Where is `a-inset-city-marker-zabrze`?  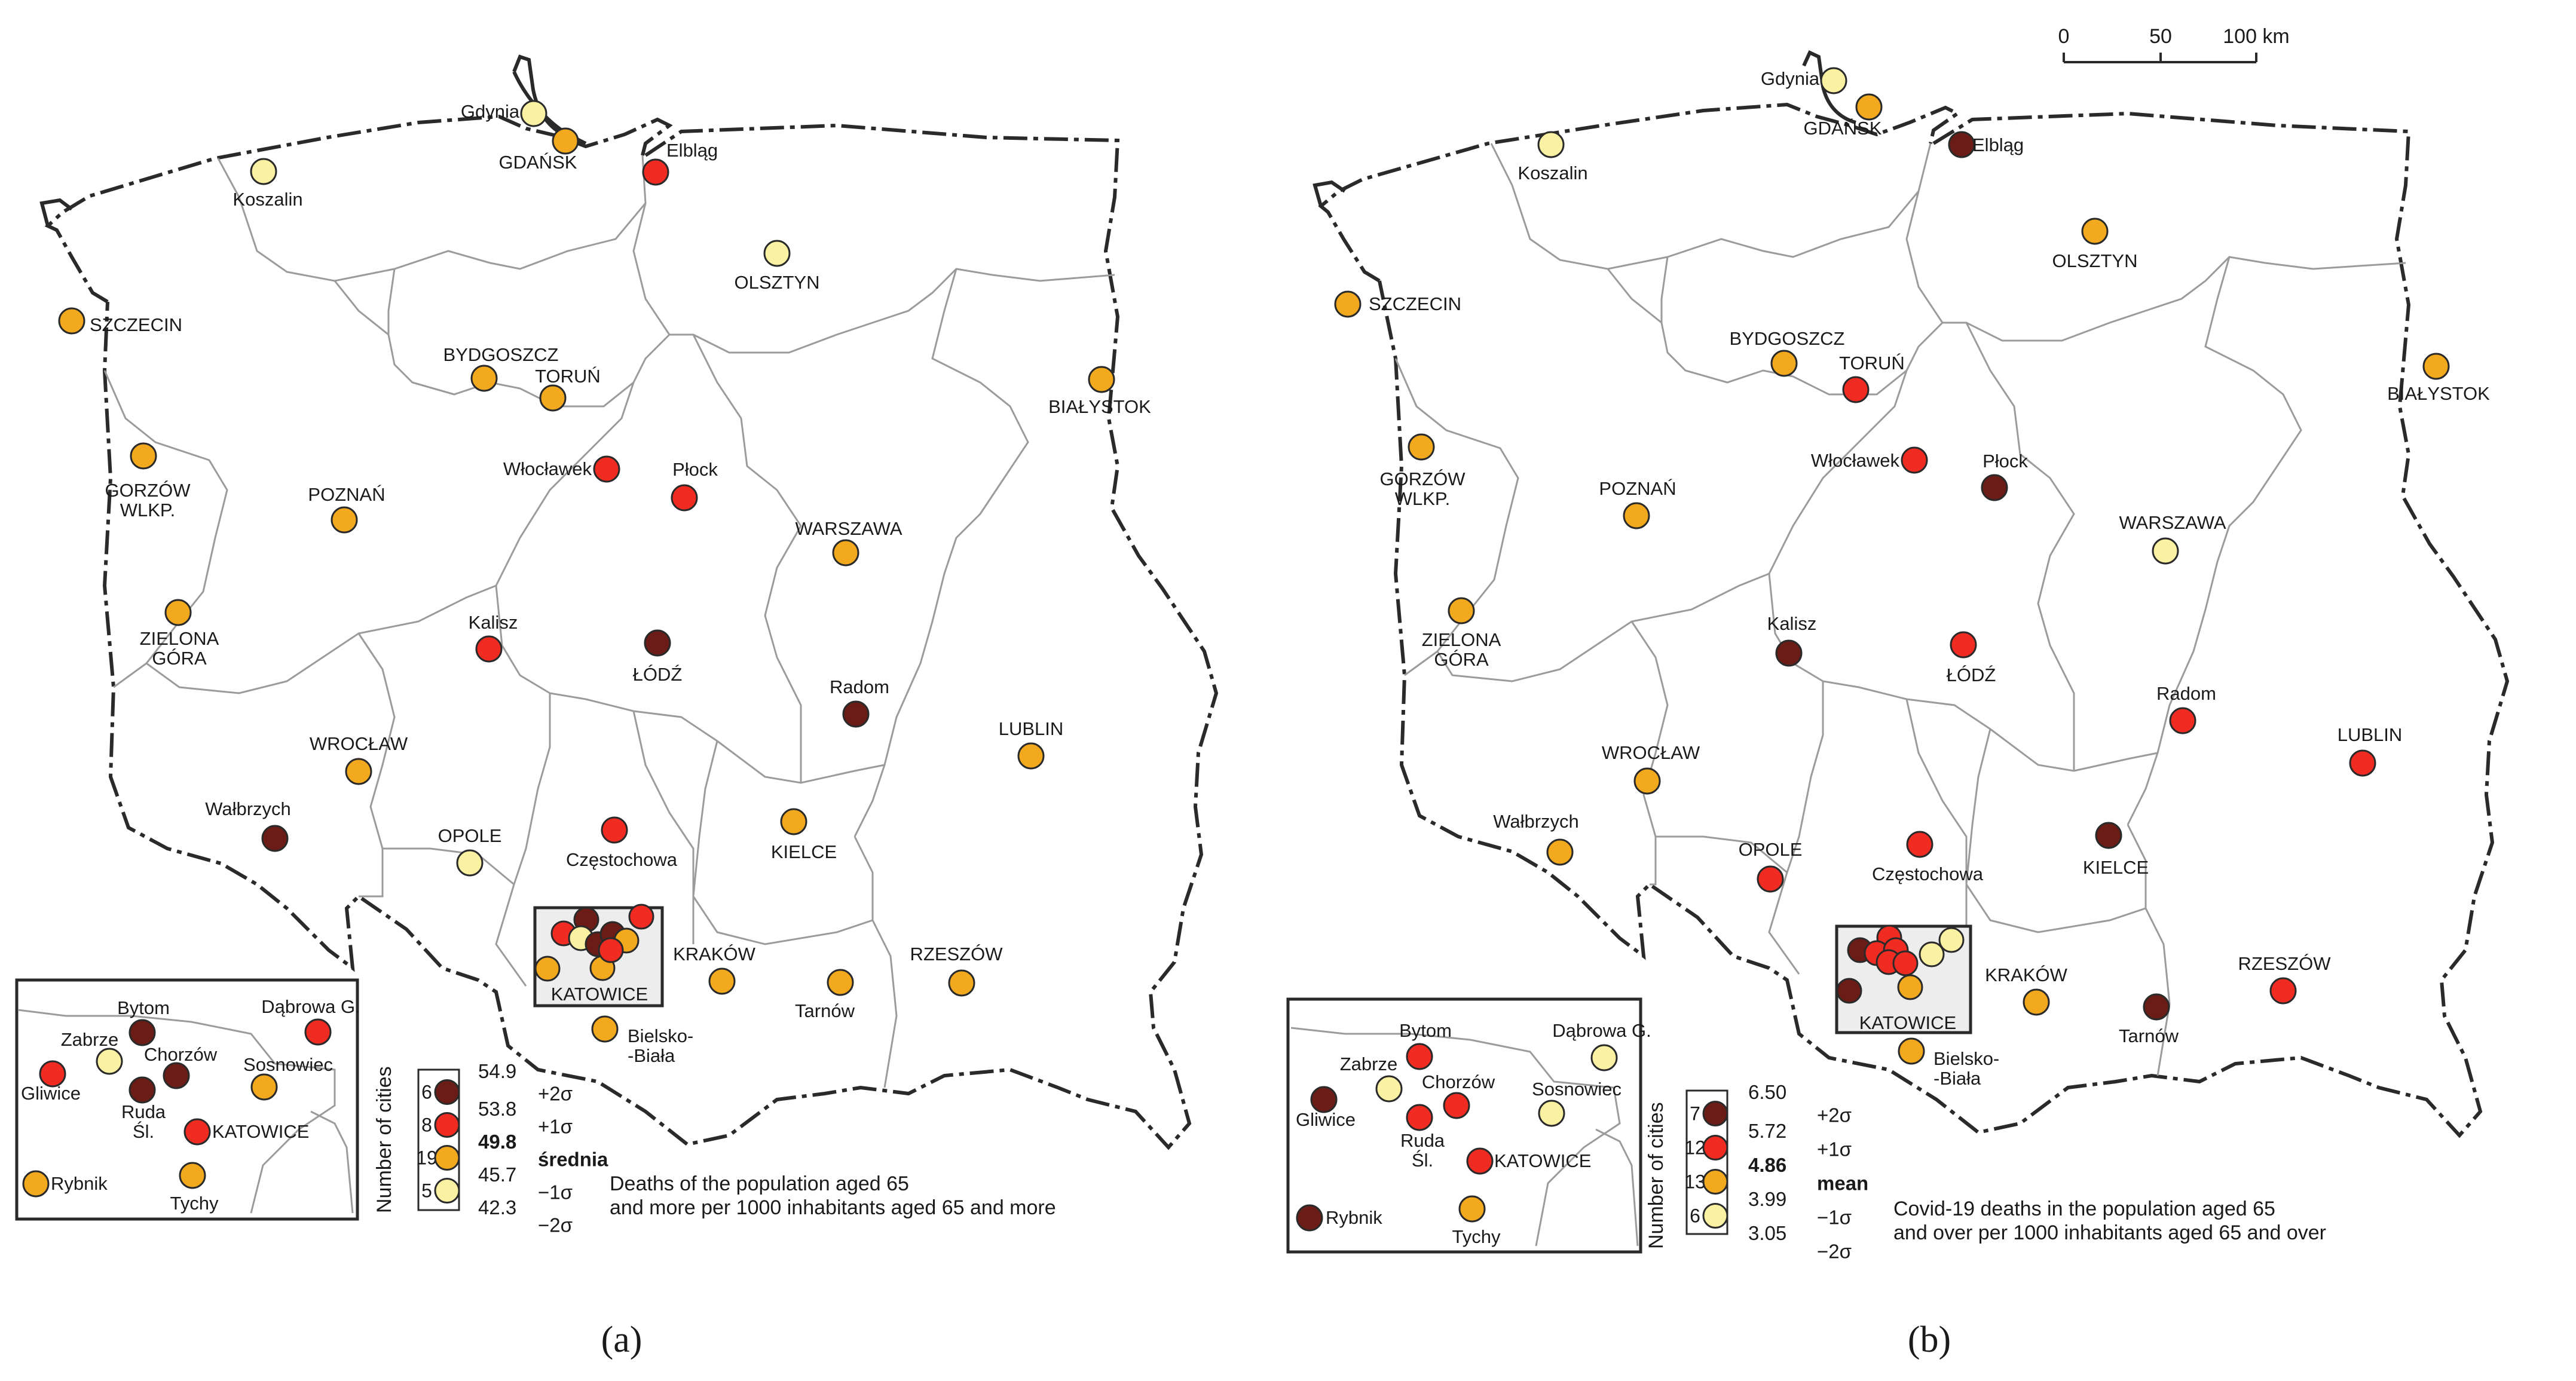 a-inset-city-marker-zabrze is located at coordinates (109, 1061).